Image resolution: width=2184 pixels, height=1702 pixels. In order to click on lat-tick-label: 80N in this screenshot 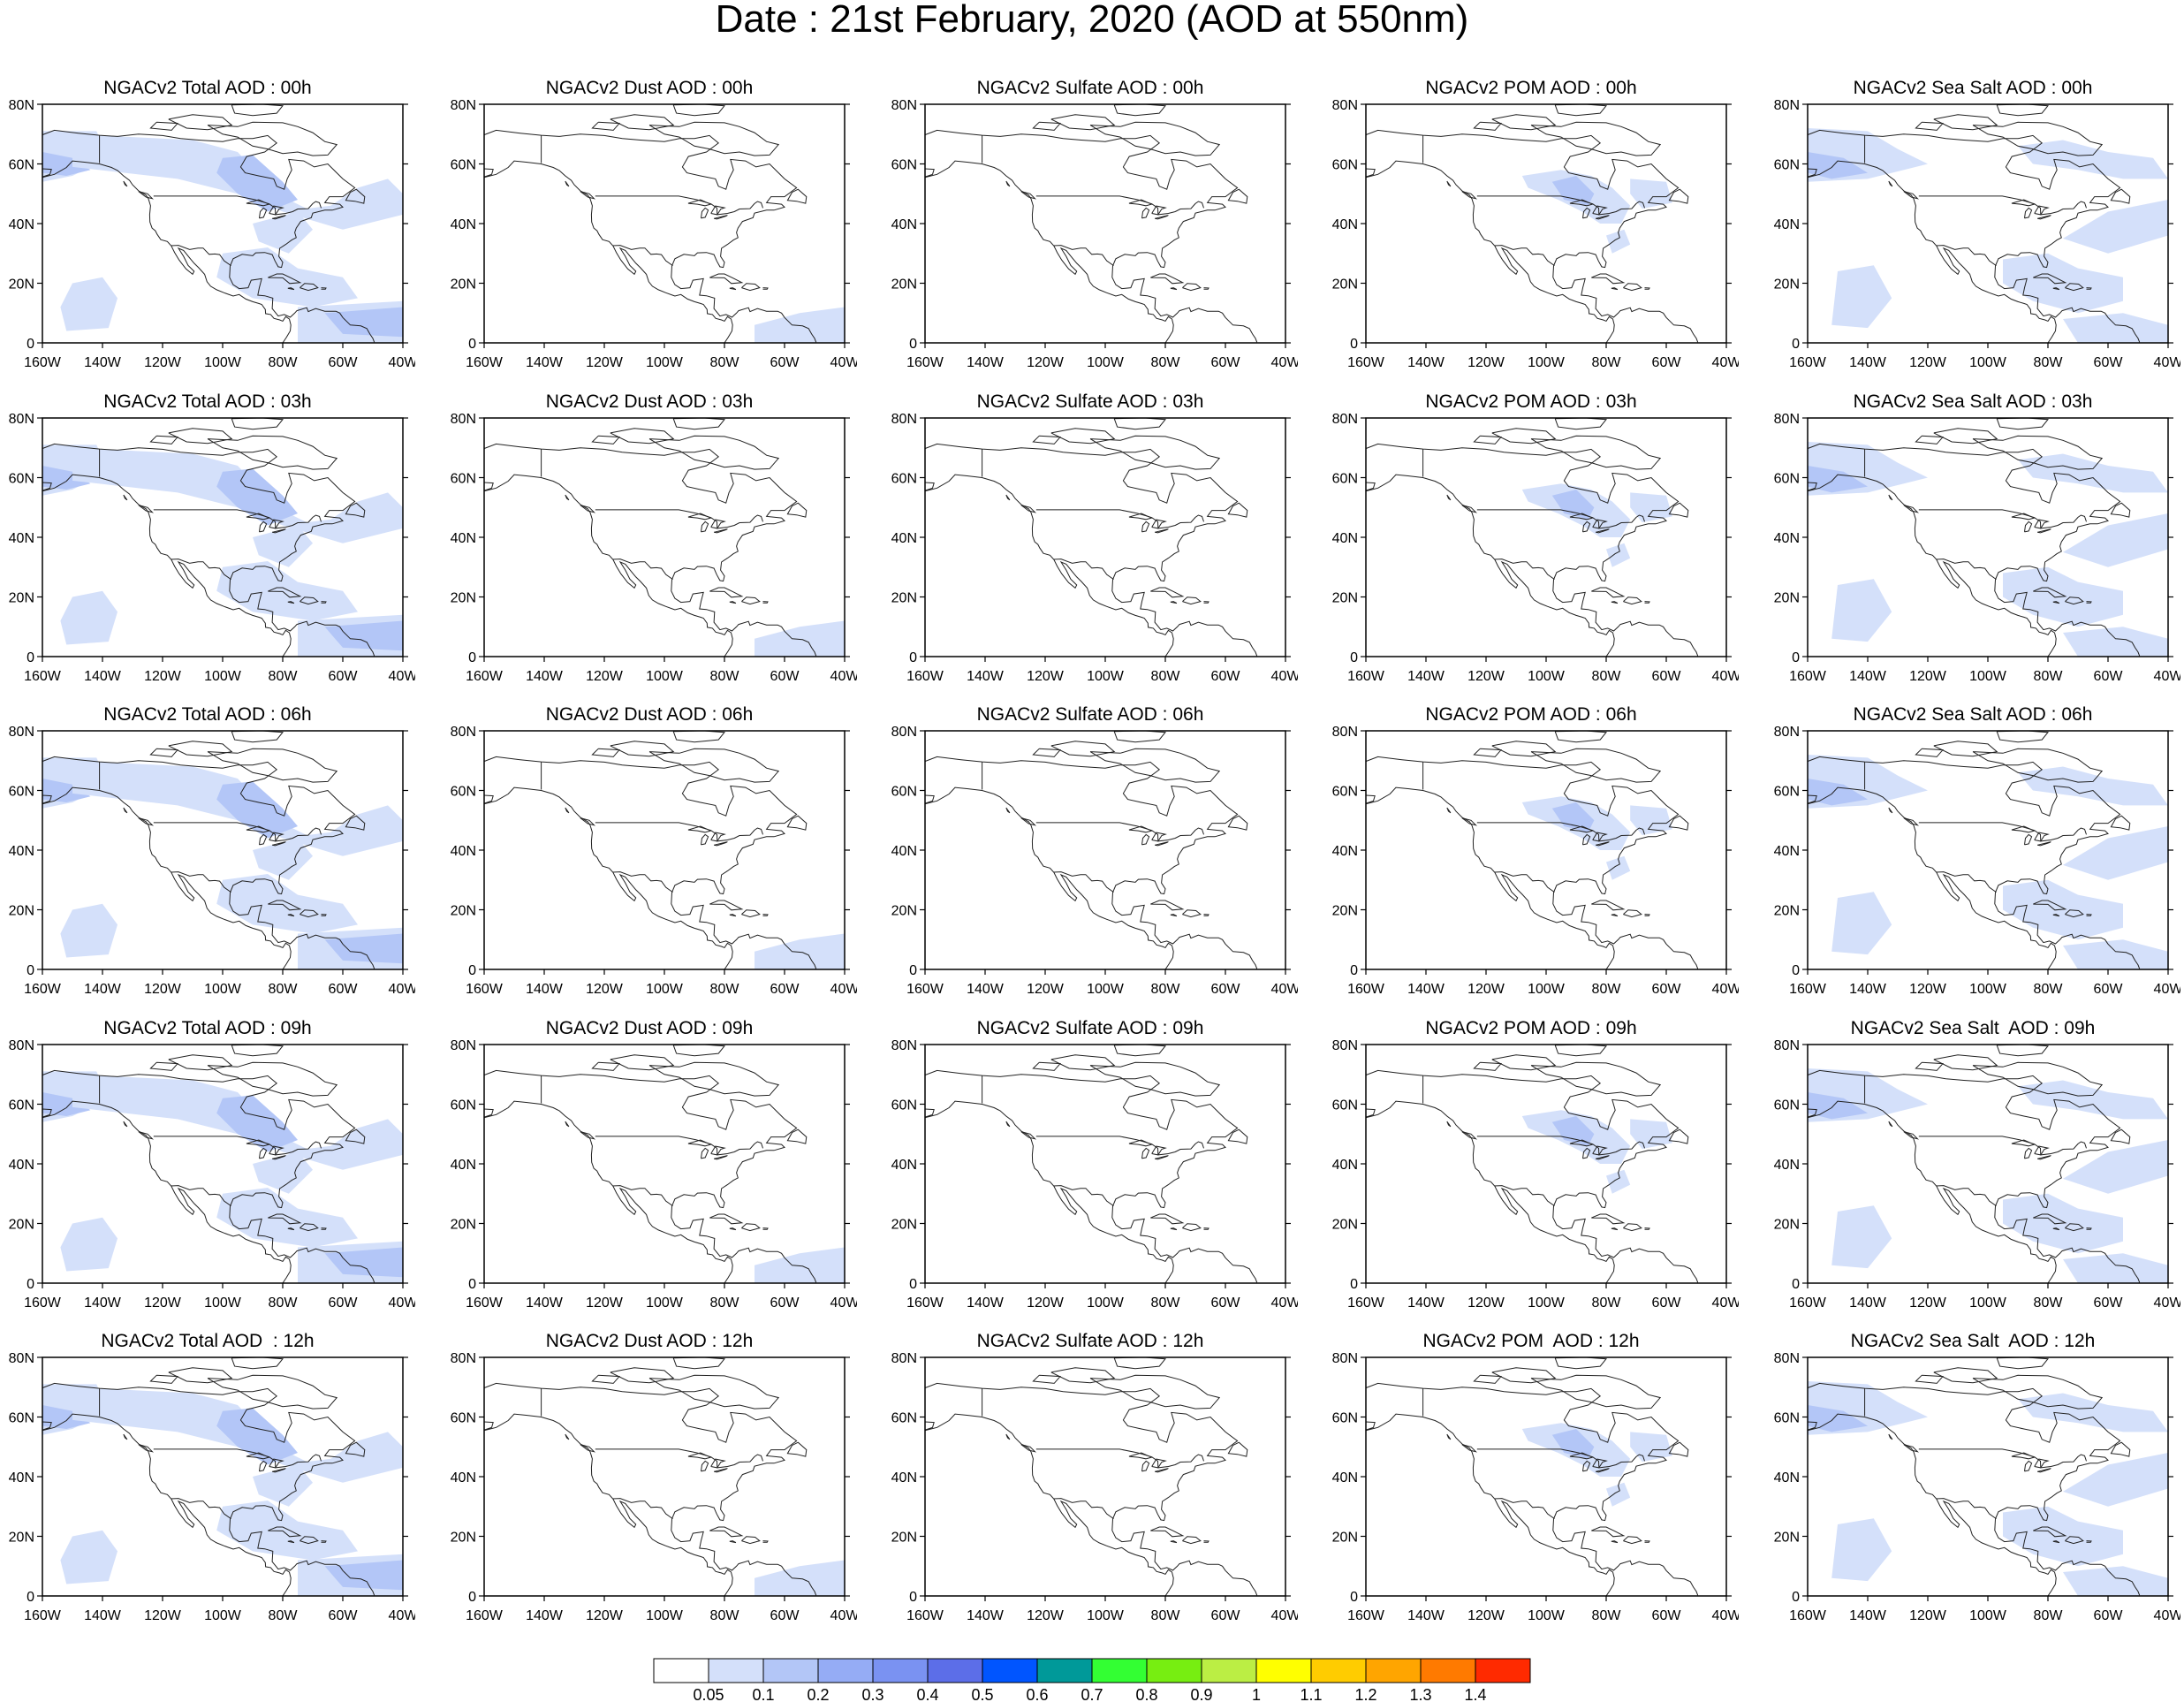, I will do `click(1345, 1046)`.